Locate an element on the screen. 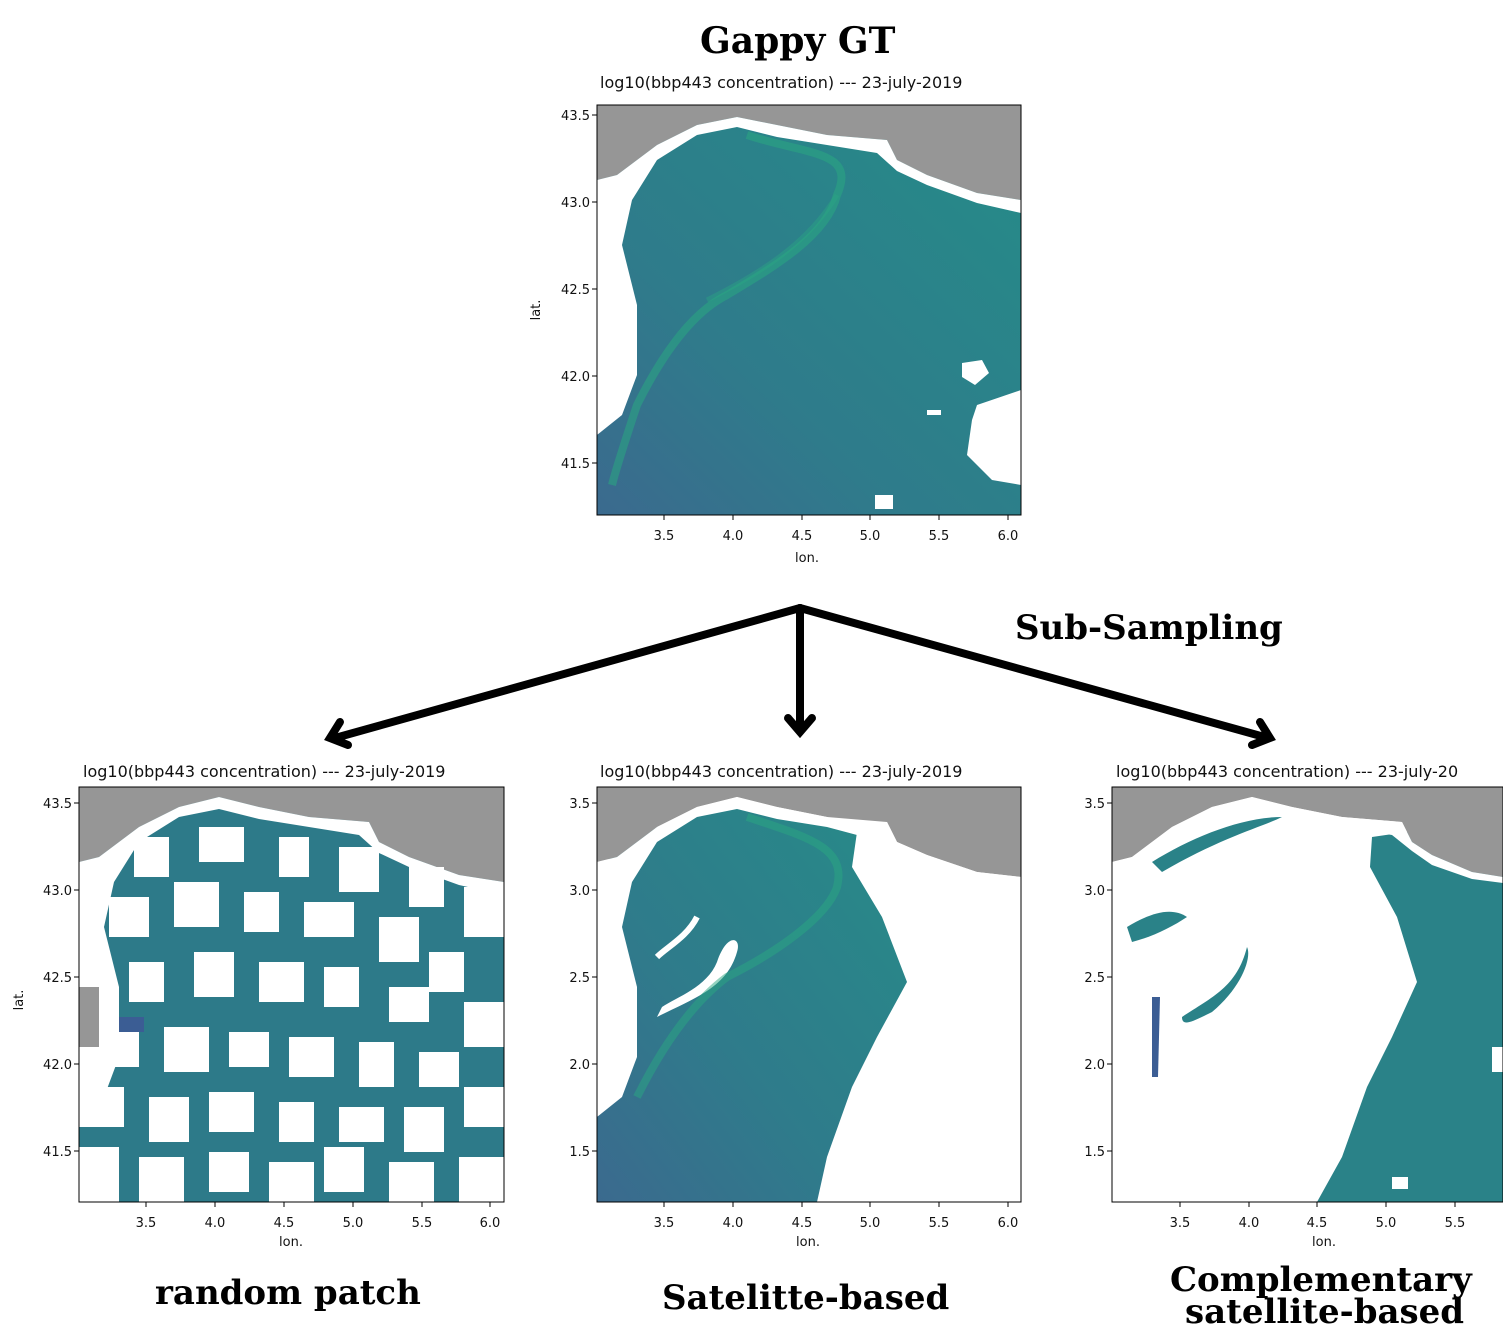  sub-sampling-arrows is located at coordinates (800, 676).